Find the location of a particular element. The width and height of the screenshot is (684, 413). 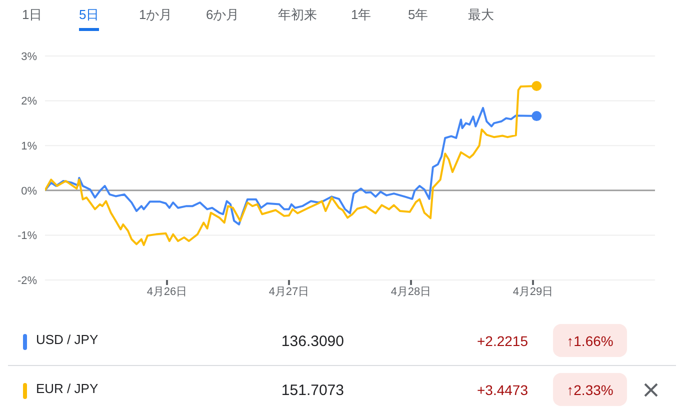

text: ↑2.33% is located at coordinates (590, 389).